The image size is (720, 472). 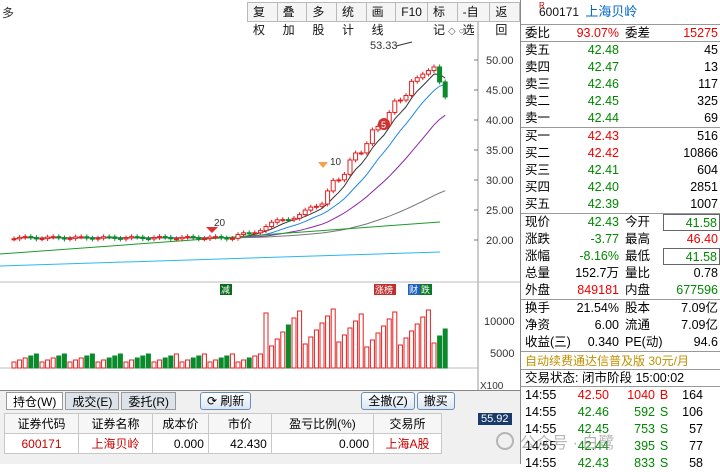 I want to click on col-cost: 成本价, so click(x=180, y=423).